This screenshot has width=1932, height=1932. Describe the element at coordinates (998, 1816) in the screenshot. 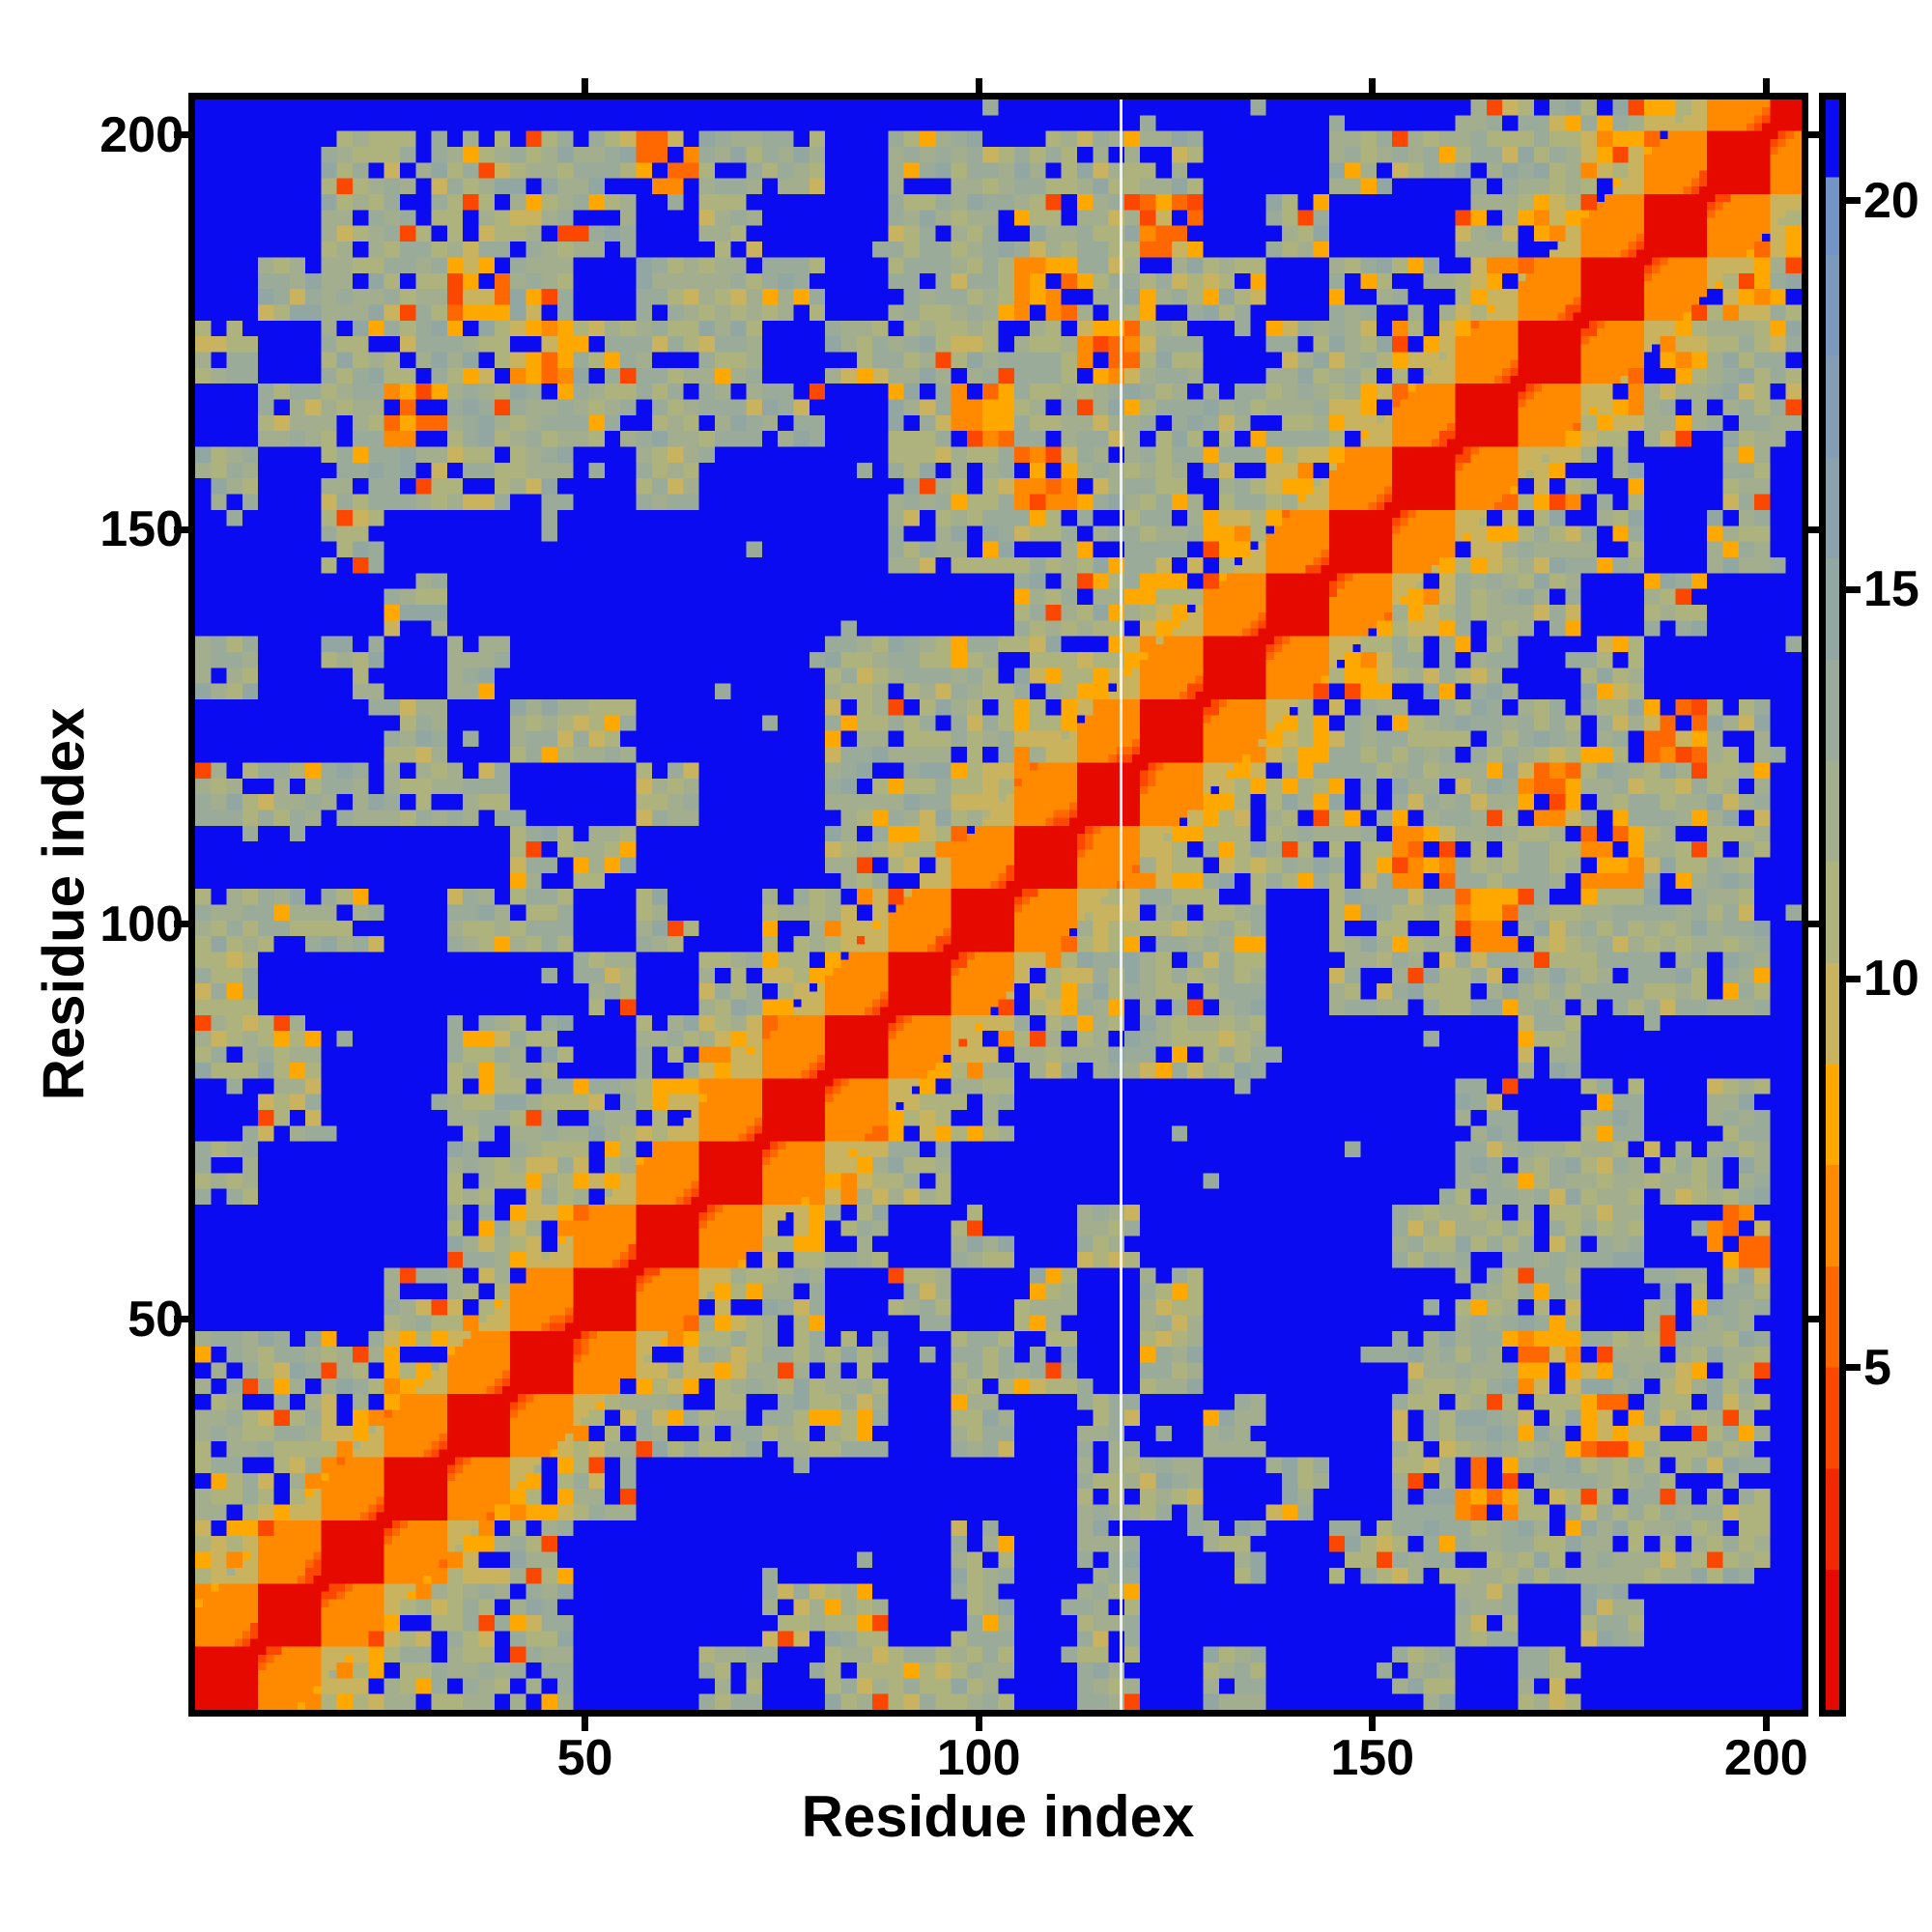

I see `x-axis-title: Residue index` at that location.